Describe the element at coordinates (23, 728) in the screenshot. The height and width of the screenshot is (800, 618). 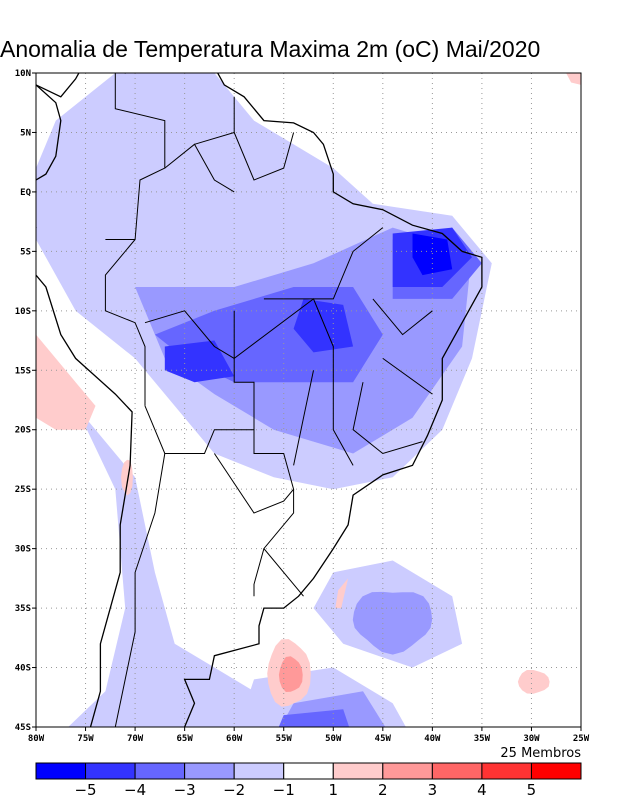
I see `lat-tick-label: 45S` at that location.